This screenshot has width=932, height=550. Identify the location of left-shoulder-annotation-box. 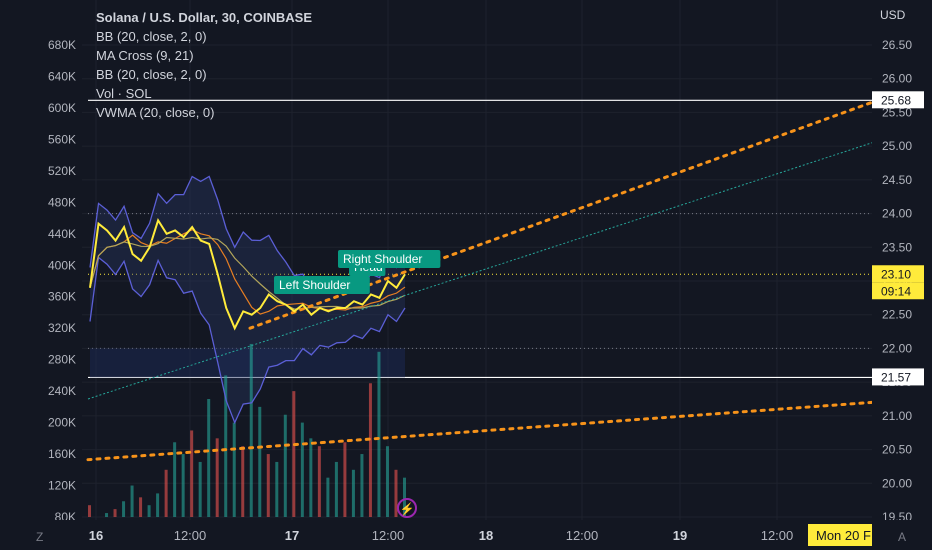
(322, 285).